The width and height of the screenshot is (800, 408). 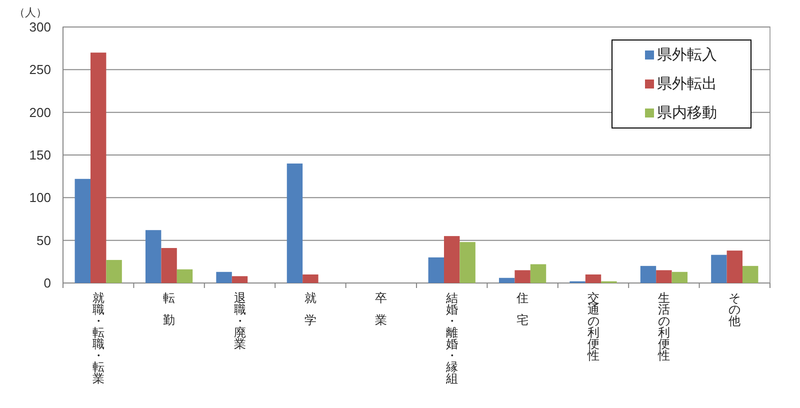 I want to click on x-tick-label: 就学, so click(x=310, y=309).